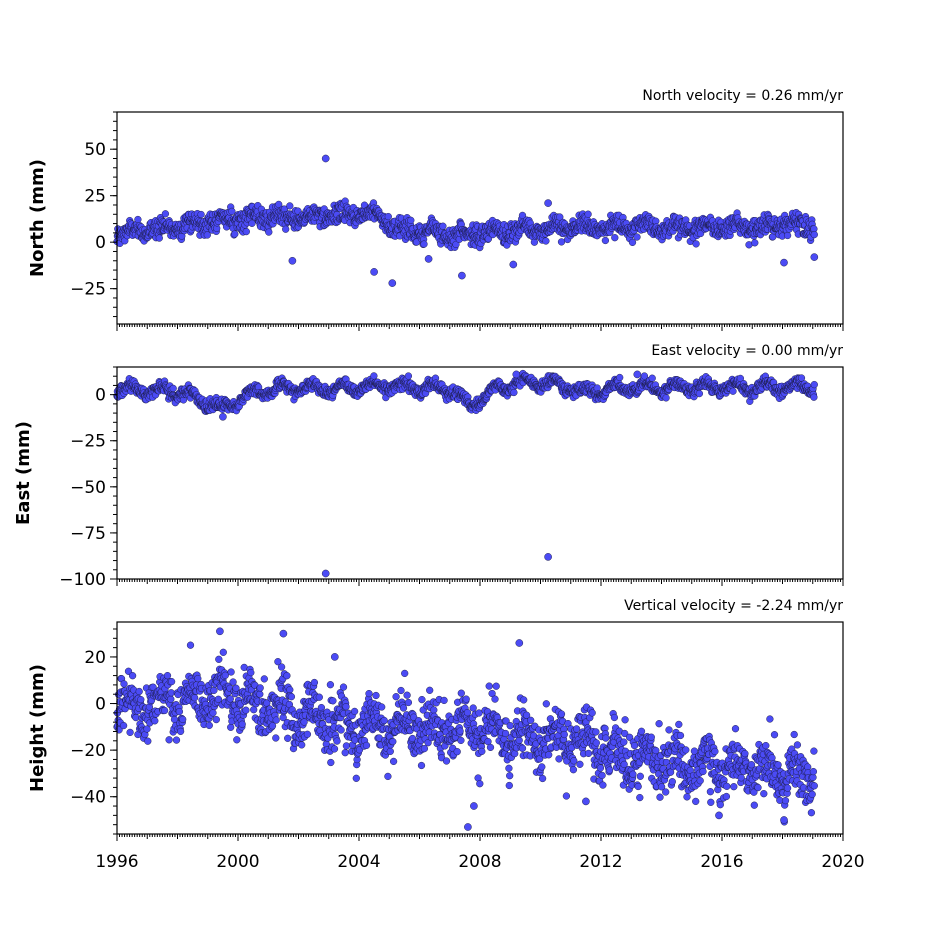 Image resolution: width=937 pixels, height=937 pixels. Describe the element at coordinates (93, 214) in the screenshot. I see `north-y-axis: 50 25 0 −25` at that location.